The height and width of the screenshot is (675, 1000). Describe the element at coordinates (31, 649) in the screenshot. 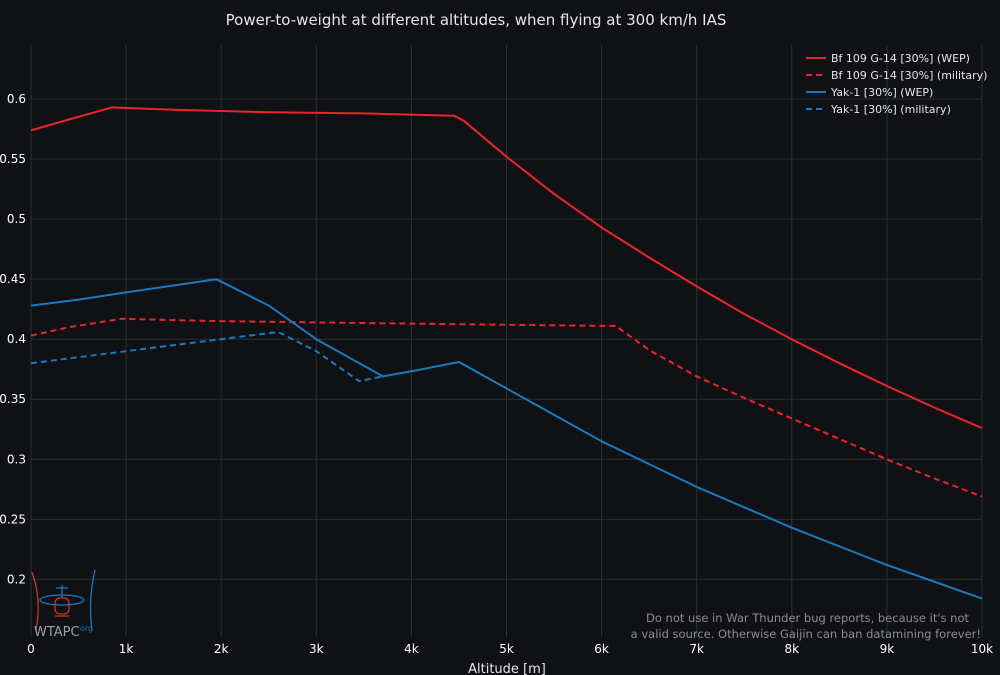

I see `x-tick-label: 0` at that location.